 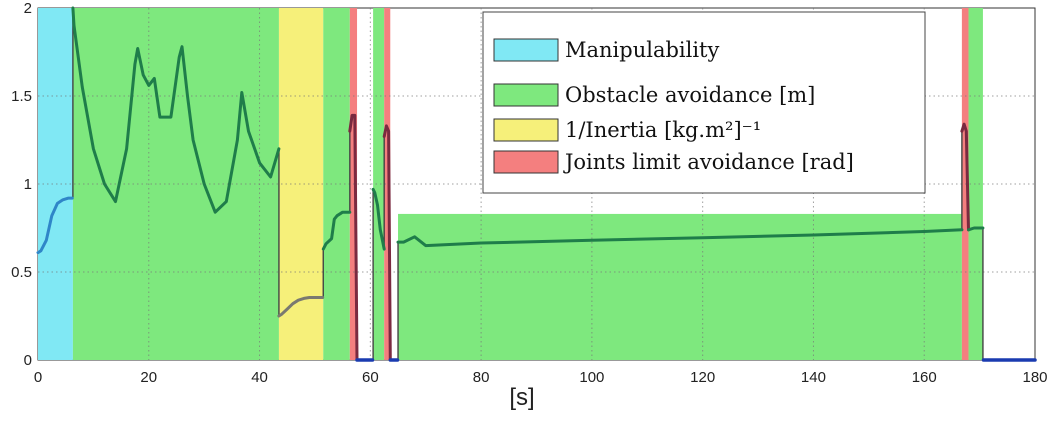 I want to click on y-tick-label-4: 2, so click(x=28, y=8).